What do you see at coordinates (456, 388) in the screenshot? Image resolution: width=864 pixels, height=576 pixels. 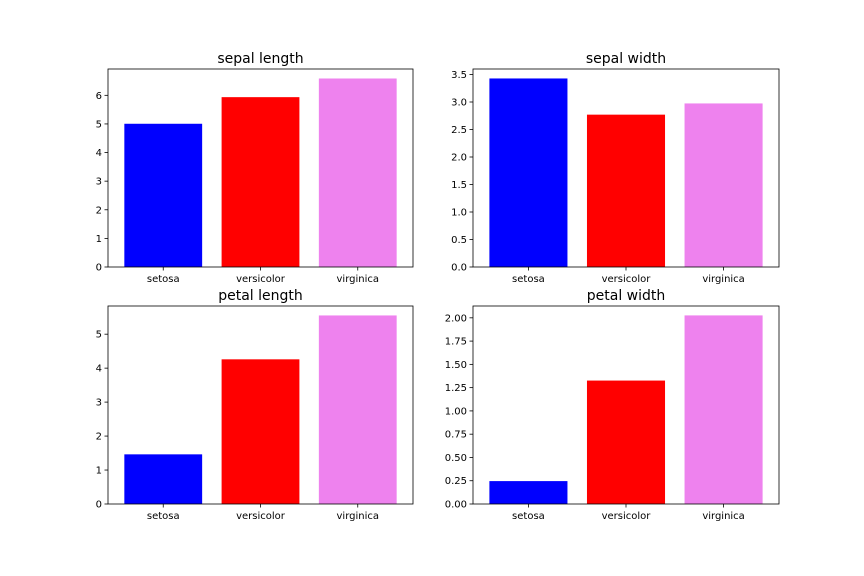 I see `y-tick-label: 1.25` at bounding box center [456, 388].